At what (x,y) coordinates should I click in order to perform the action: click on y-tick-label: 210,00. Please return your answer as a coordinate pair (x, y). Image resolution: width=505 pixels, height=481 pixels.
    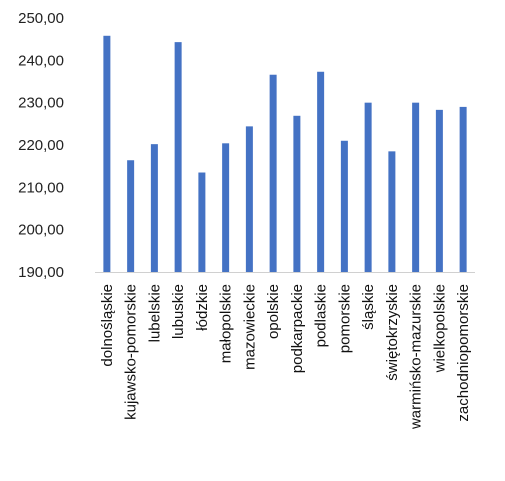
    Looking at the image, I should click on (41, 187).